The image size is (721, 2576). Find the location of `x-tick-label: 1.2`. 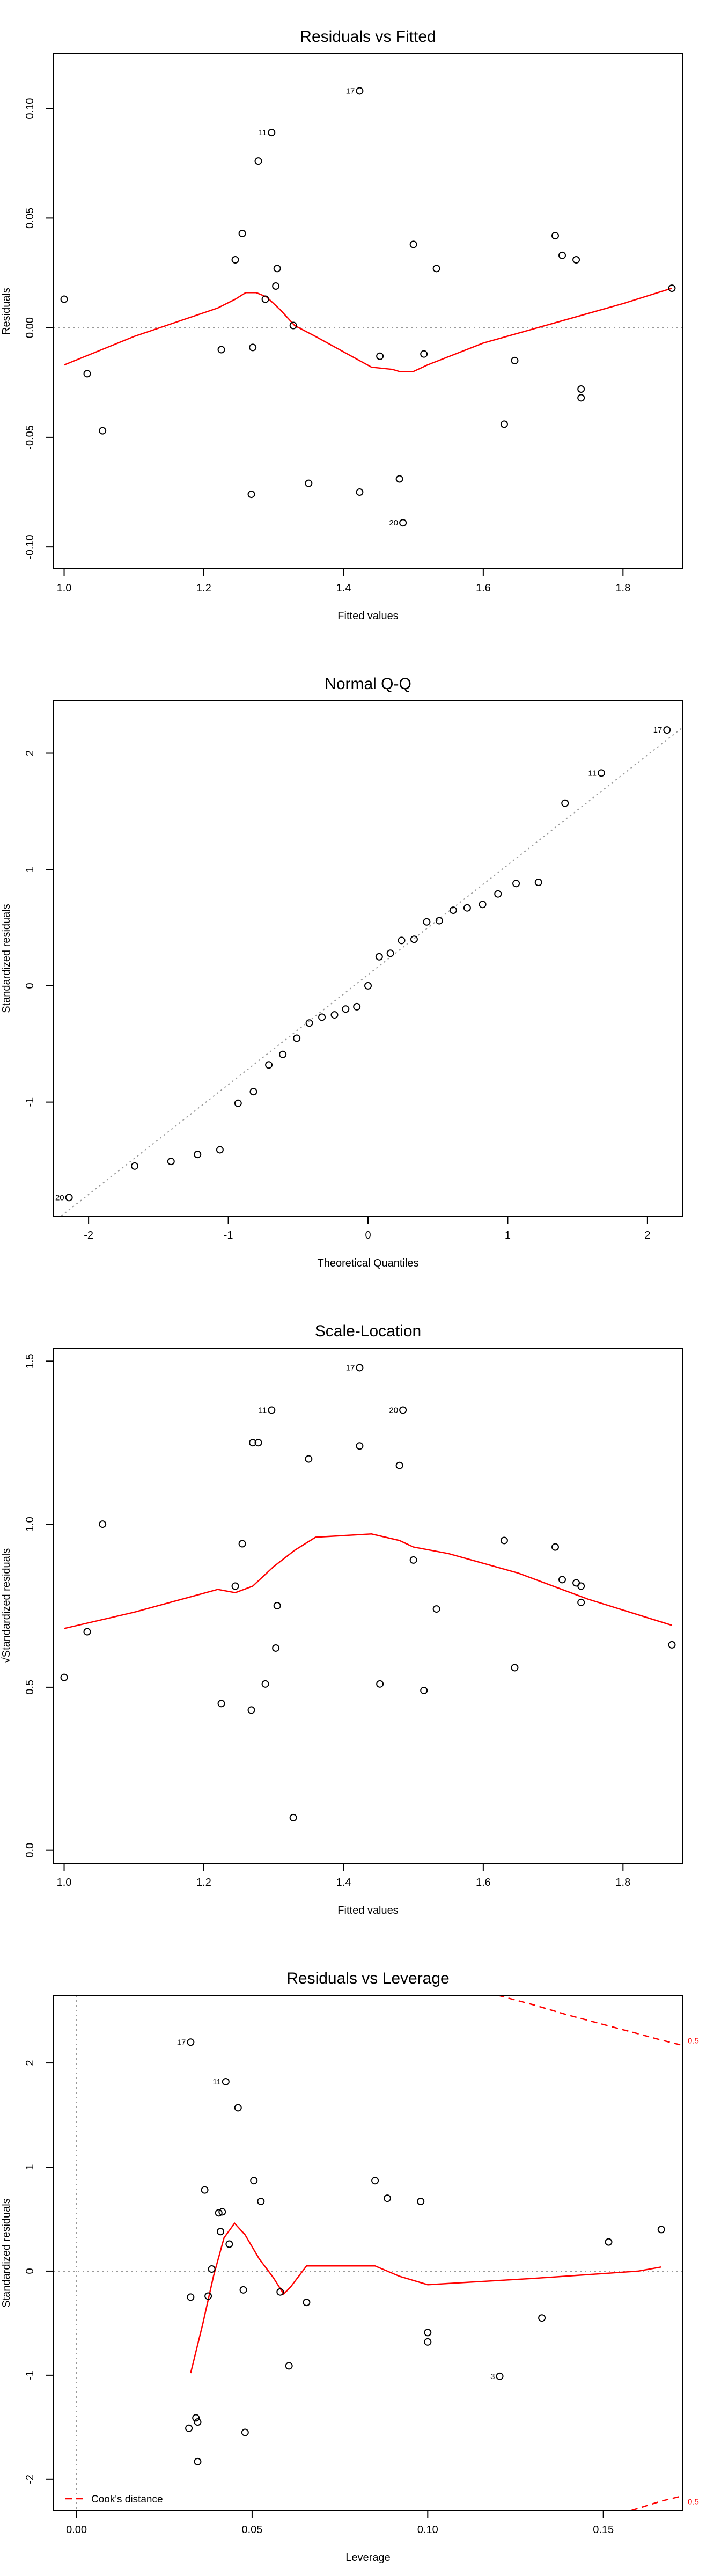

x-tick-label: 1.2 is located at coordinates (203, 1883).